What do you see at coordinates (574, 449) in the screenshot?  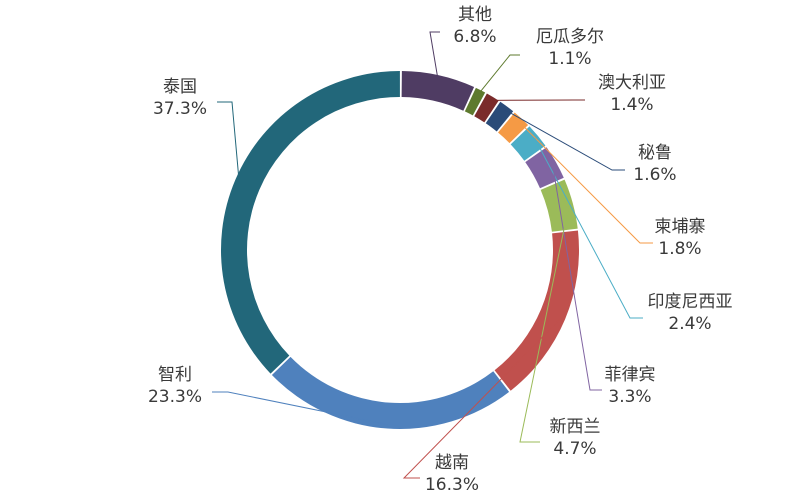 I see `slice-value-label: 4.7%` at bounding box center [574, 449].